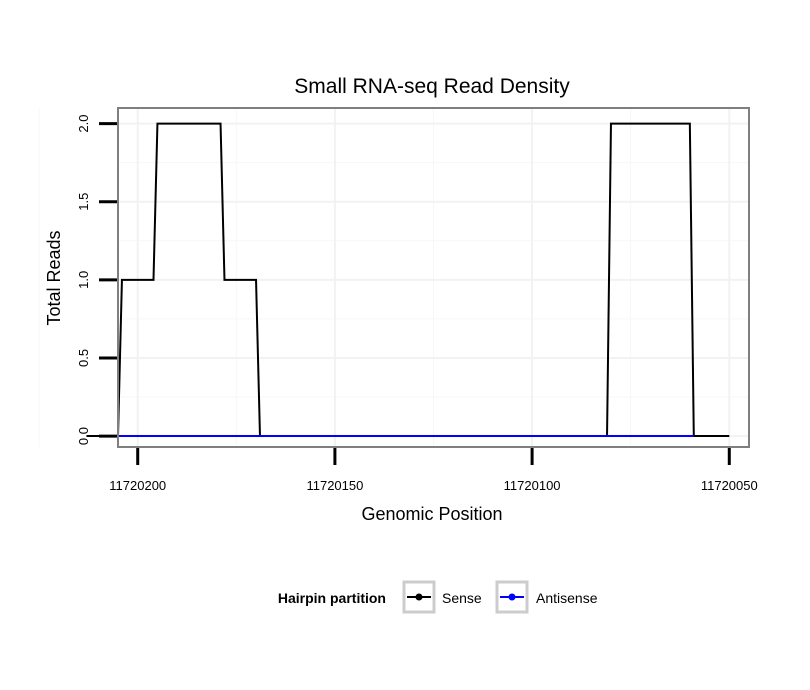  I want to click on y-tick-label: 2.0, so click(83, 124).